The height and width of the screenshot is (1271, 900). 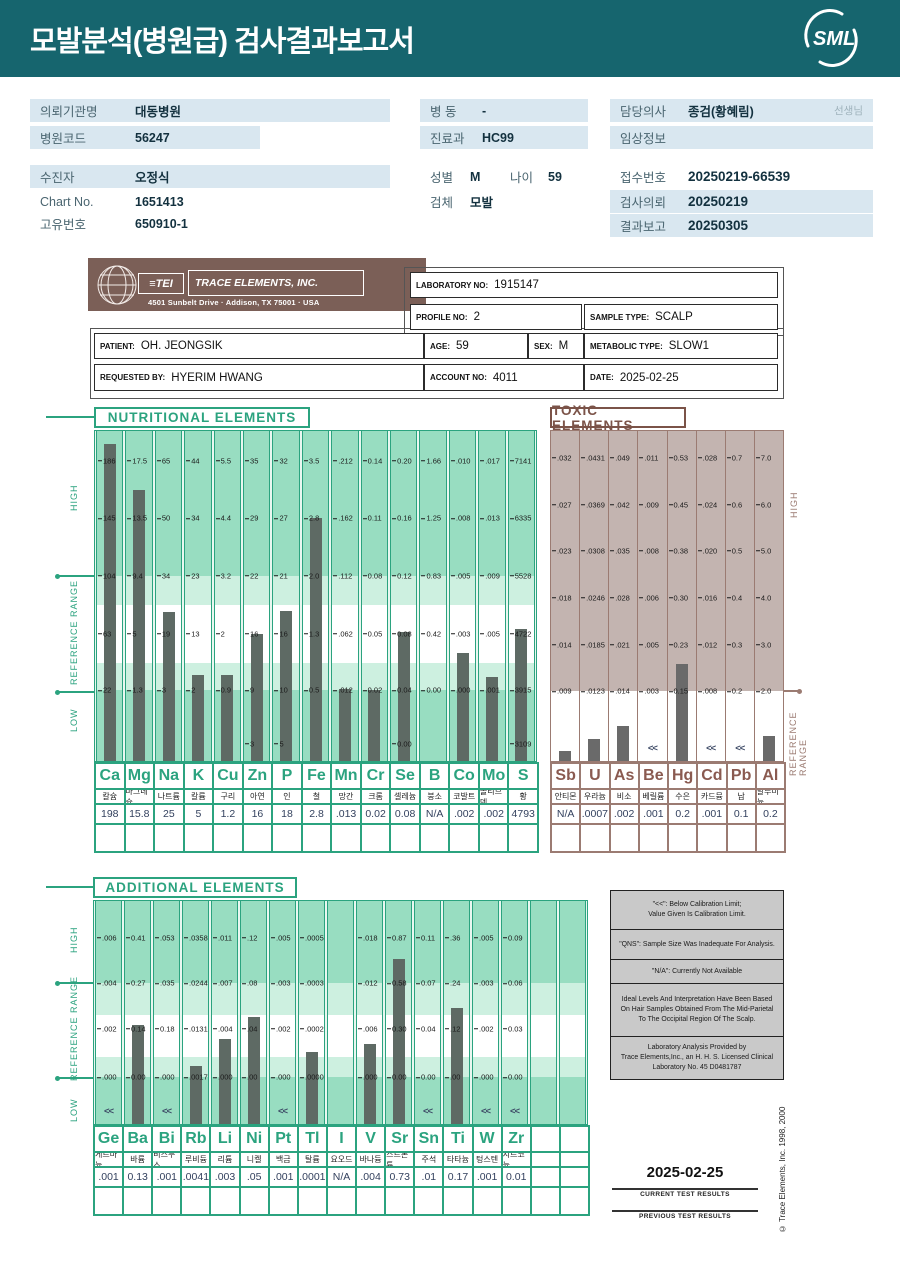 What do you see at coordinates (161, 283) in the screenshot?
I see `tei-badge: ≡ TEI` at bounding box center [161, 283].